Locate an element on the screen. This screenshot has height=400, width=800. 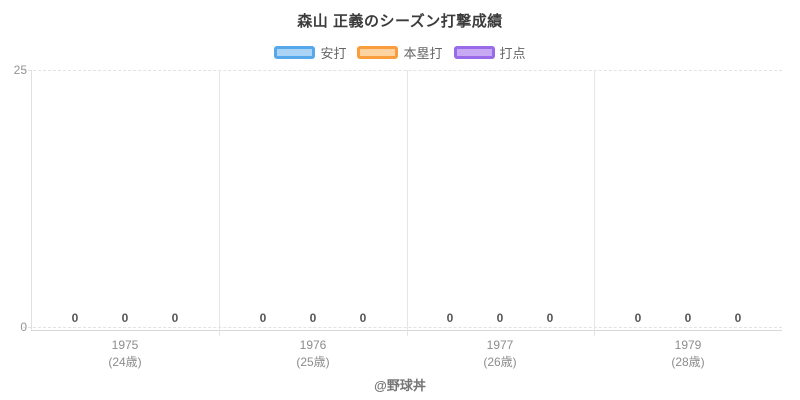
legend-item-home-runs: 本塁打 is located at coordinates (400, 52).